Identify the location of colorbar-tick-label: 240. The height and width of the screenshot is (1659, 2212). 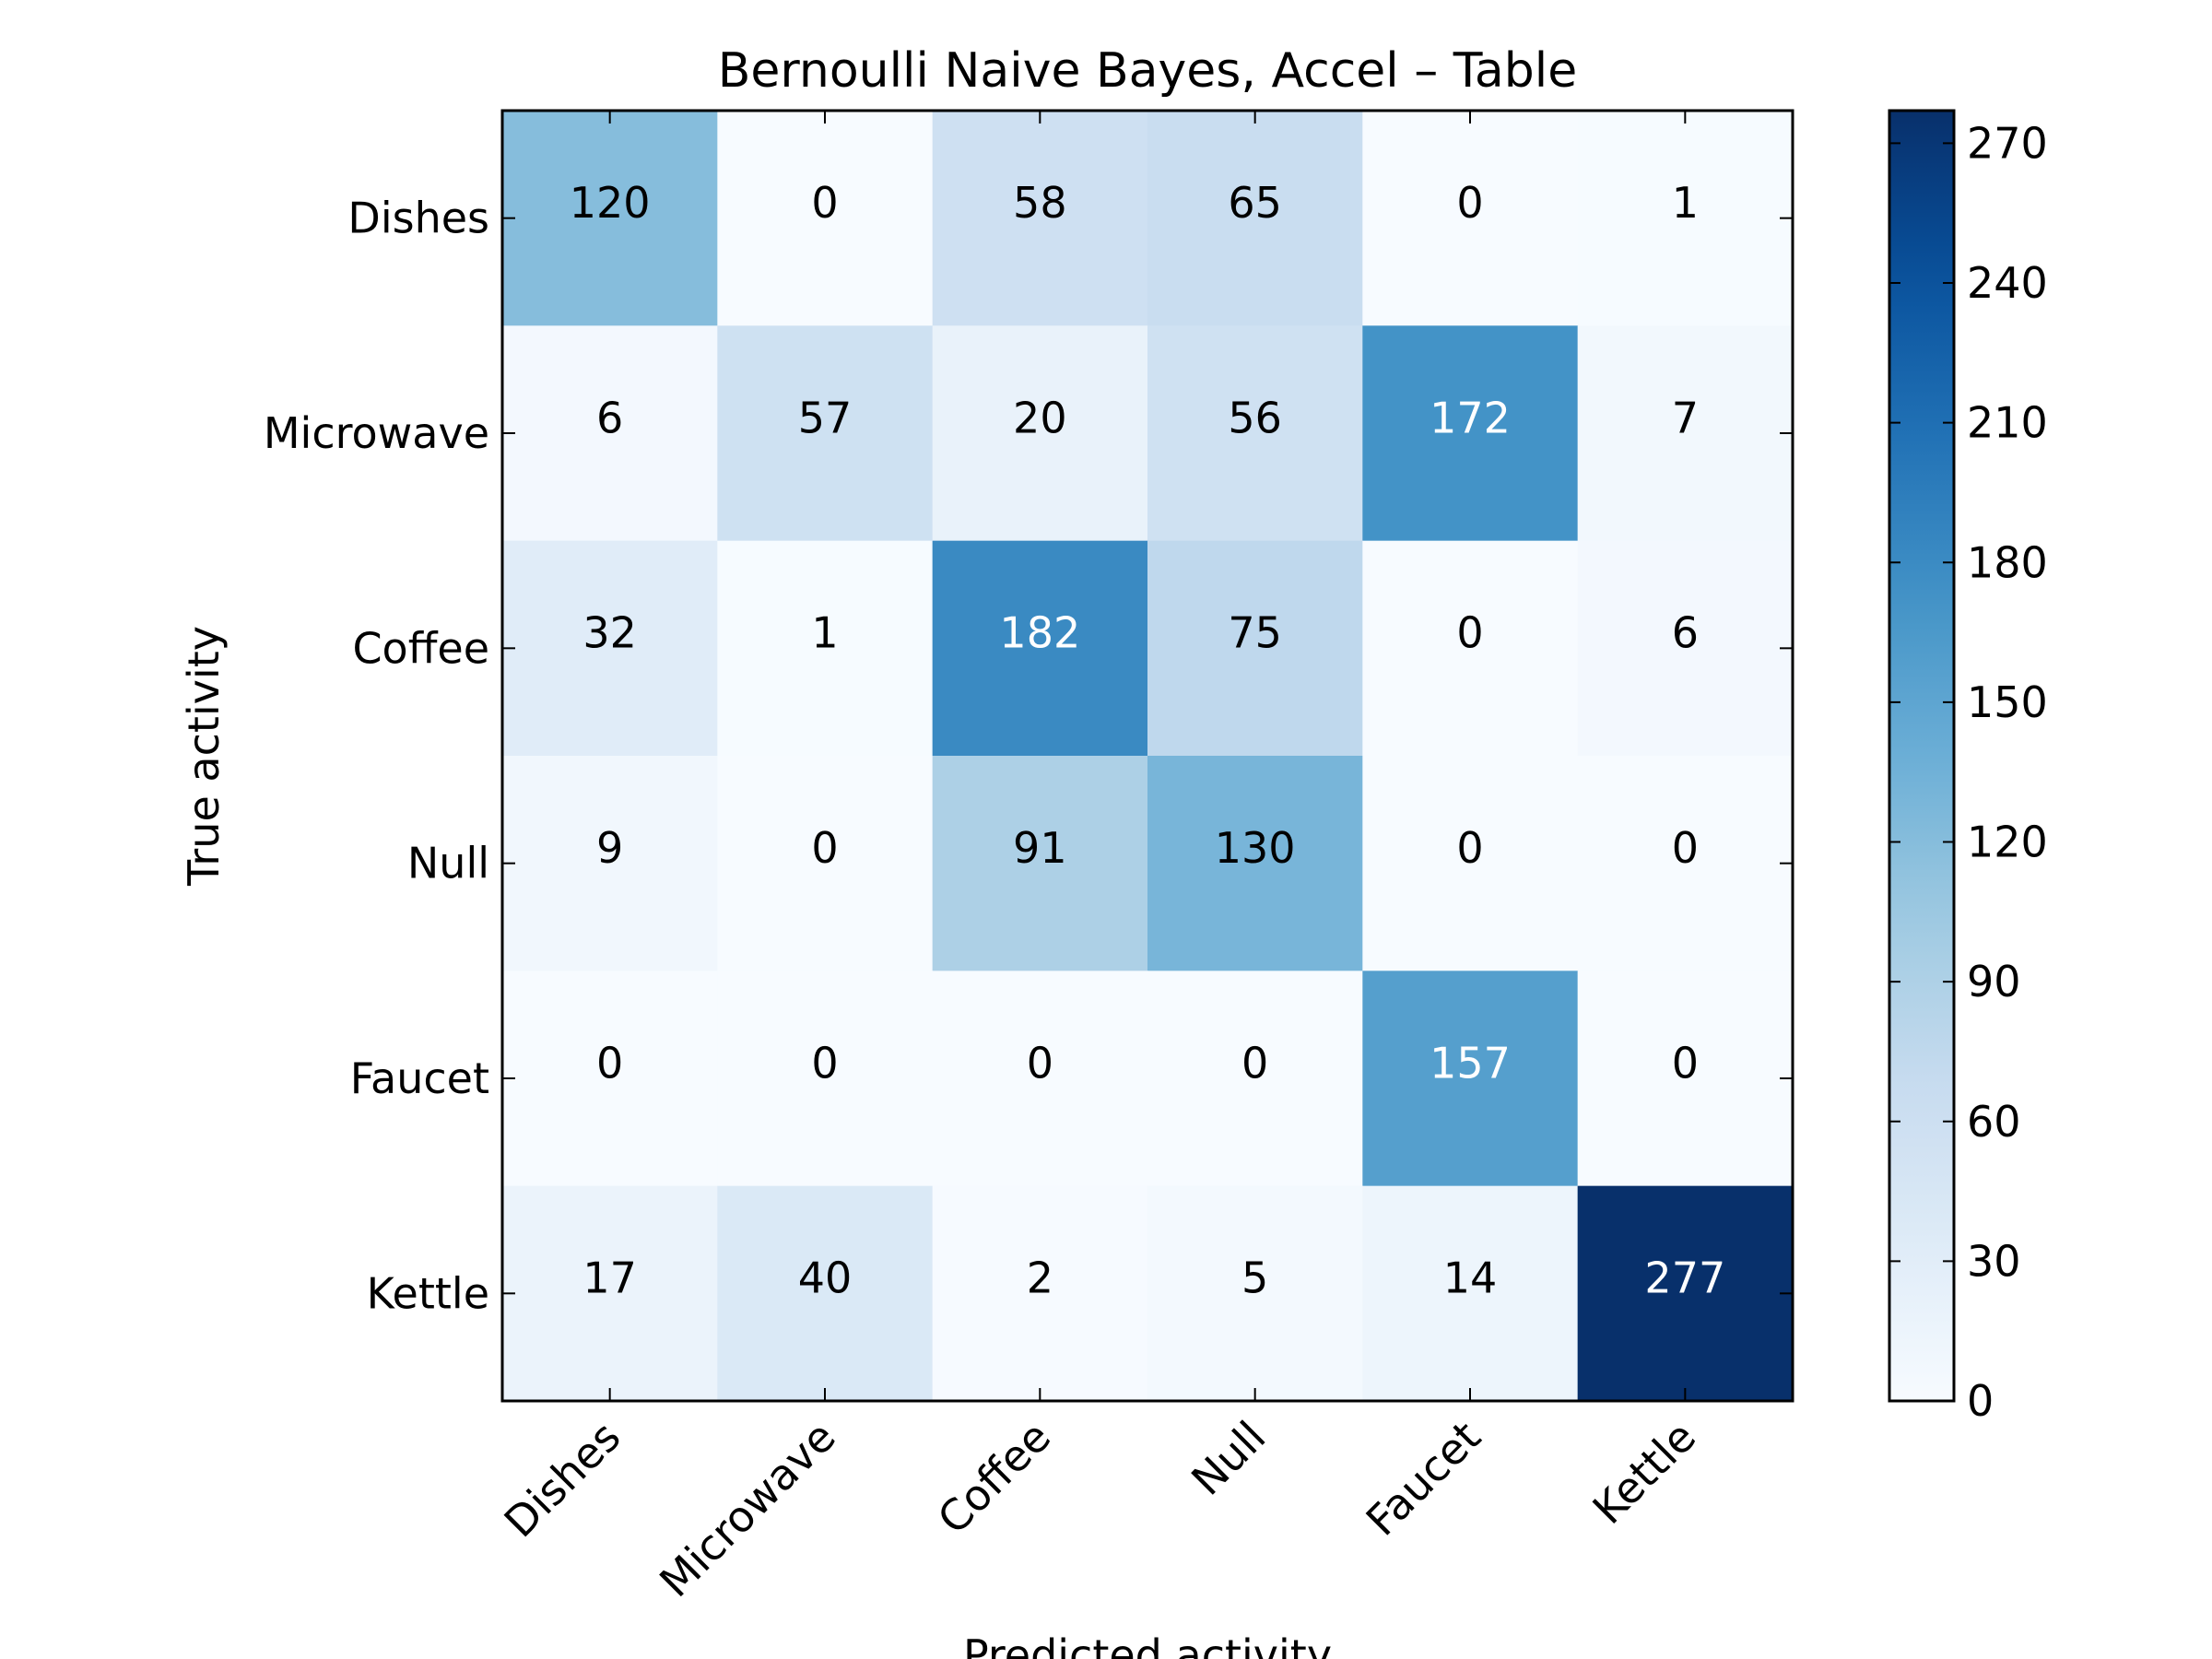
(2007, 283).